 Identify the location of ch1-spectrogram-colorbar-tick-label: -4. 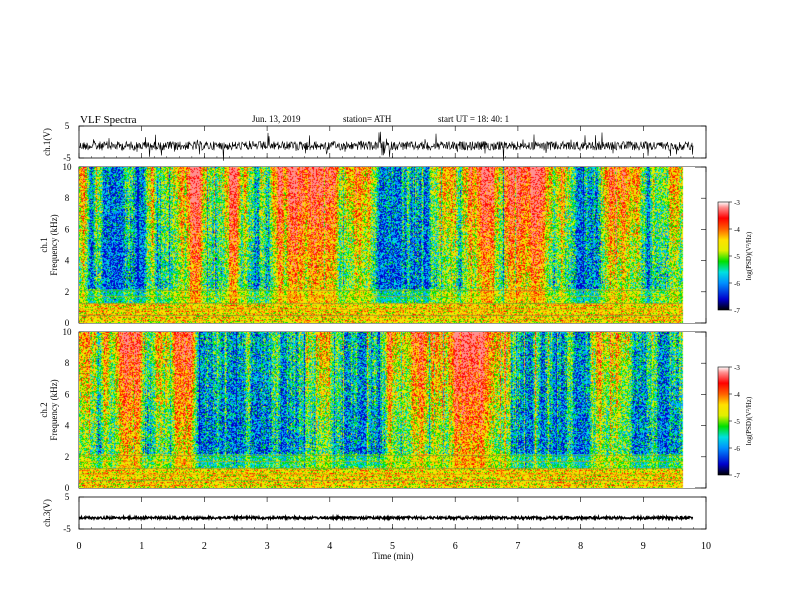
(737, 230).